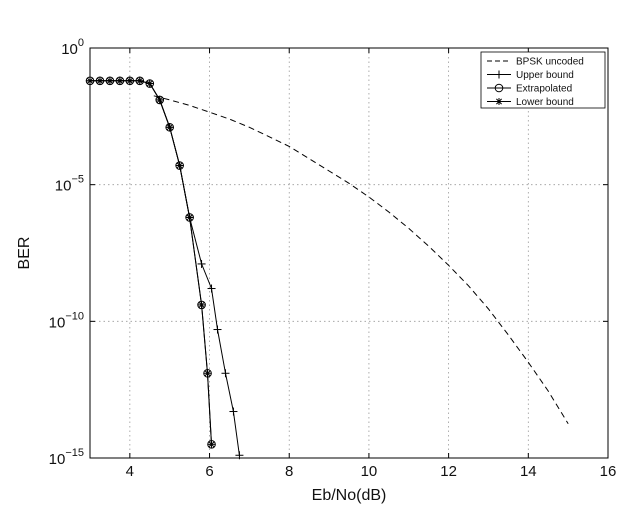  Describe the element at coordinates (545, 75) in the screenshot. I see `legend-label: Upper bound` at that location.